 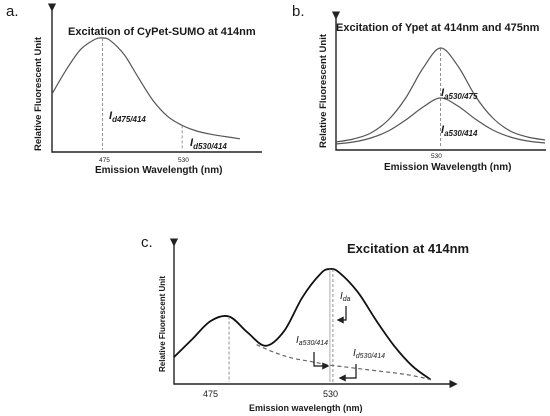 I want to click on panel-c-tick-475: 475, so click(x=210, y=394).